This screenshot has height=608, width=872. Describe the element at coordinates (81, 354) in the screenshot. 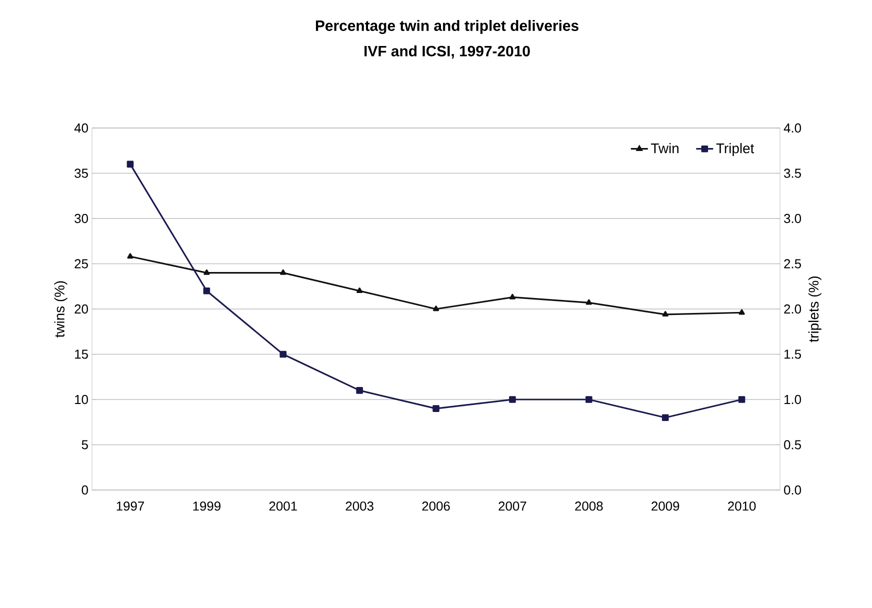

I see `y-tick-label: 15` at that location.